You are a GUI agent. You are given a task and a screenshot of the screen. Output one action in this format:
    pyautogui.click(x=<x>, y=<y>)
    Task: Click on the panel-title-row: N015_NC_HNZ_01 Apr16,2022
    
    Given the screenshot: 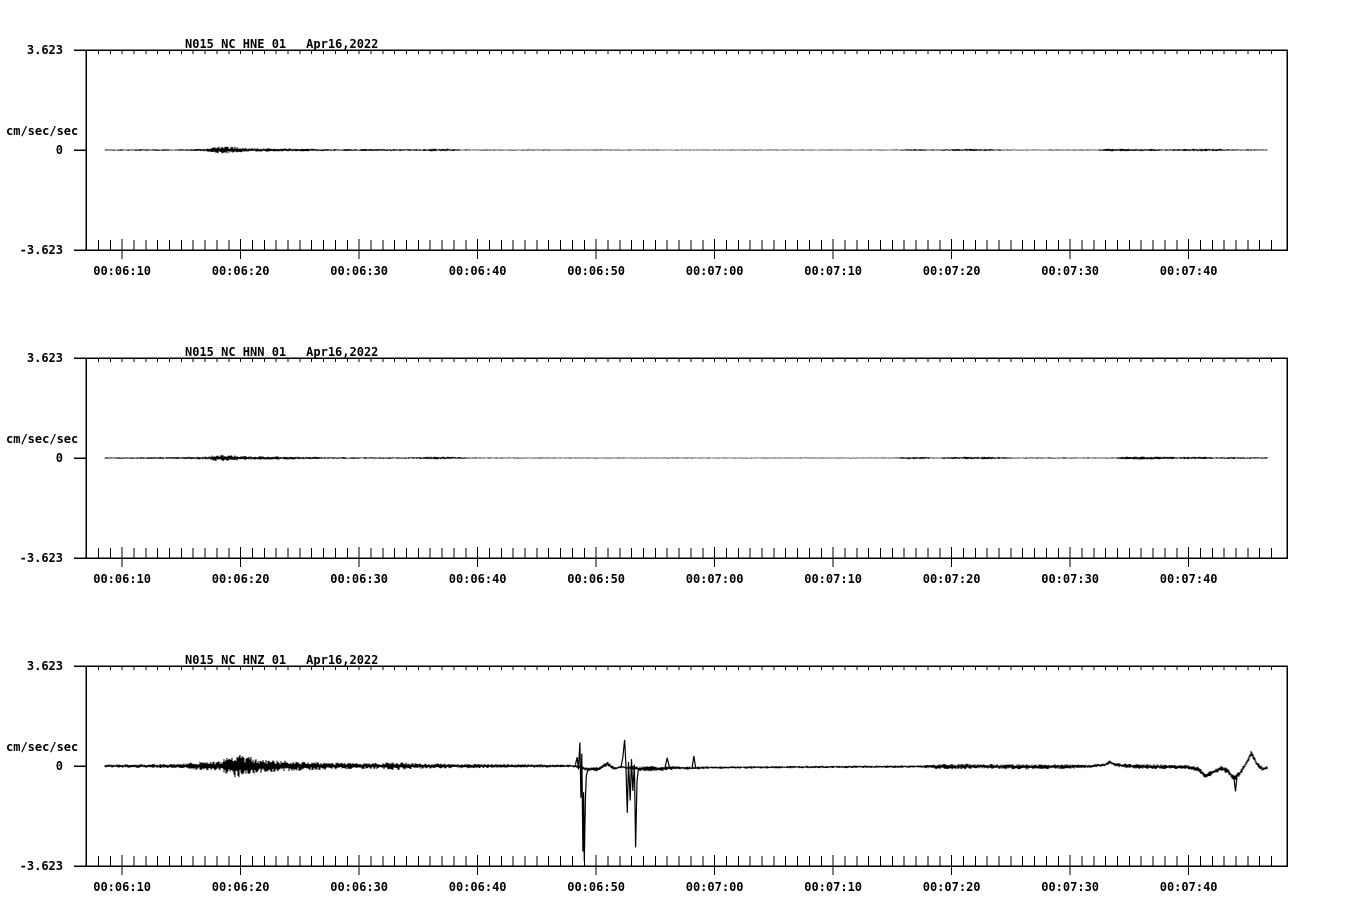 What is the action you would take?
    pyautogui.click(x=281, y=660)
    